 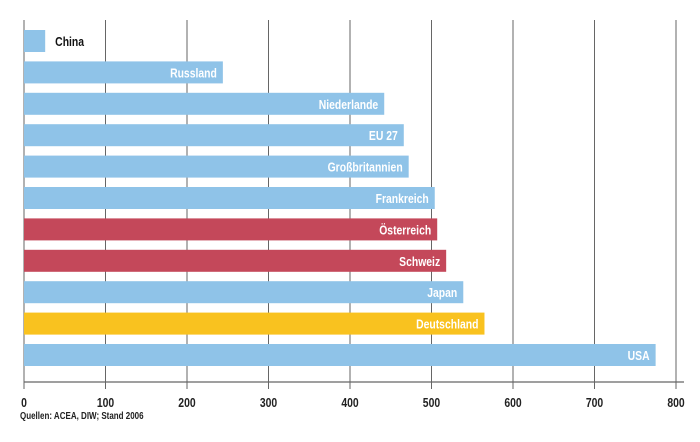 What do you see at coordinates (447, 325) in the screenshot?
I see `bar-label: Deutschland` at bounding box center [447, 325].